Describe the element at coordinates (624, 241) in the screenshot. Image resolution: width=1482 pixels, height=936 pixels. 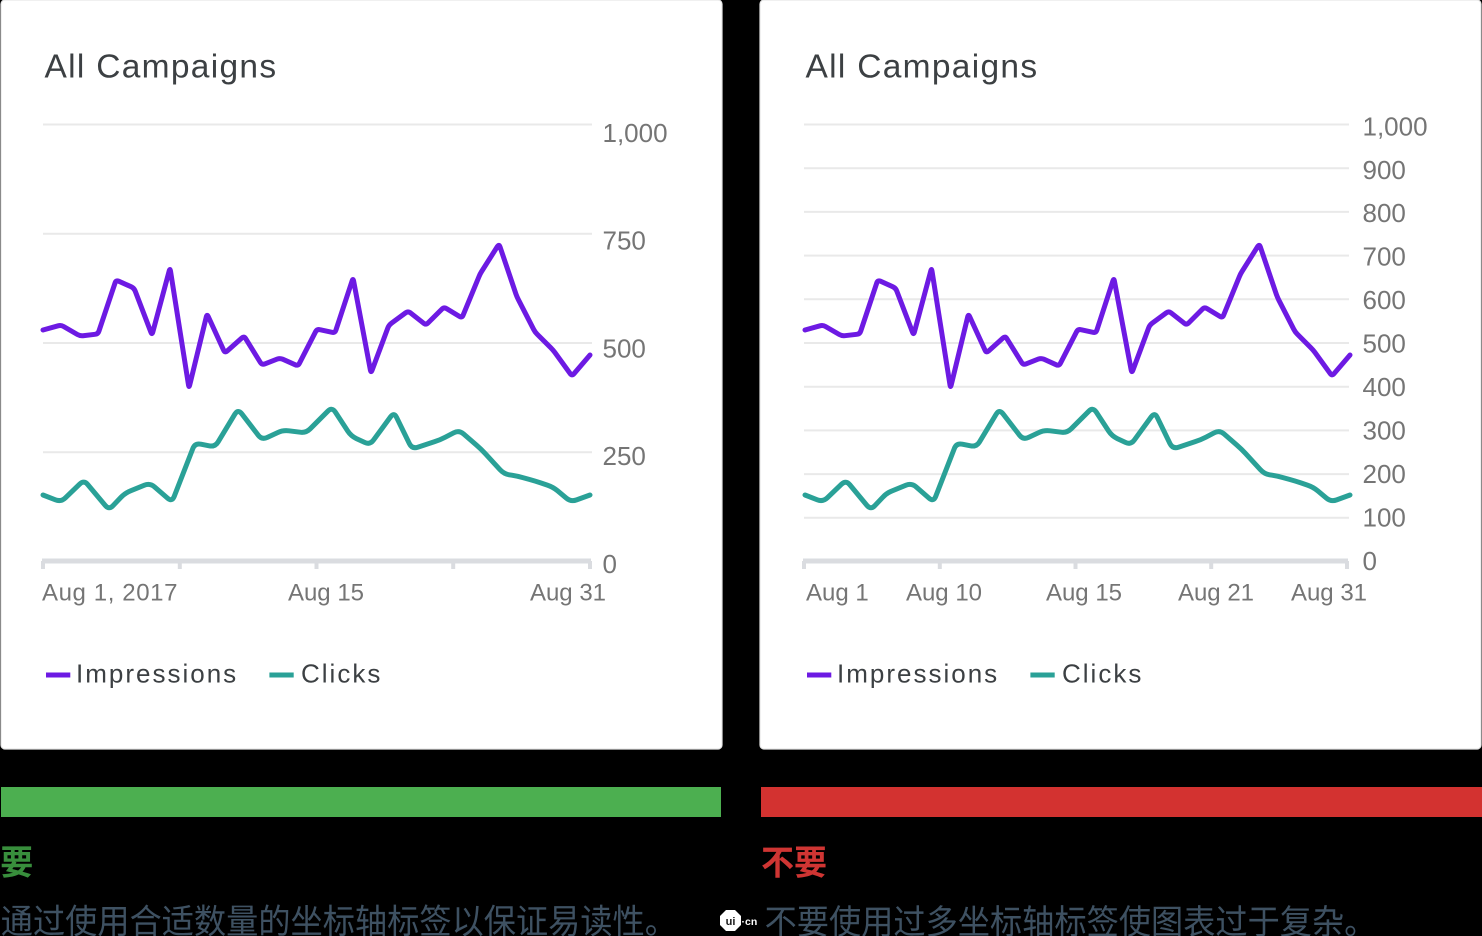
I see `svg-text: 750` at that location.